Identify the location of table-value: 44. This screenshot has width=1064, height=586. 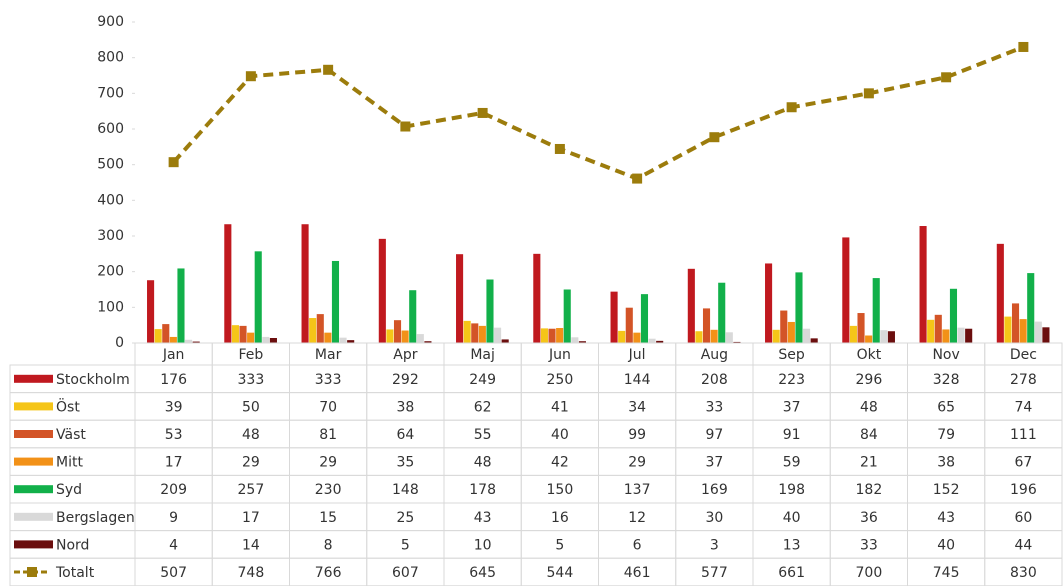
(1023, 545).